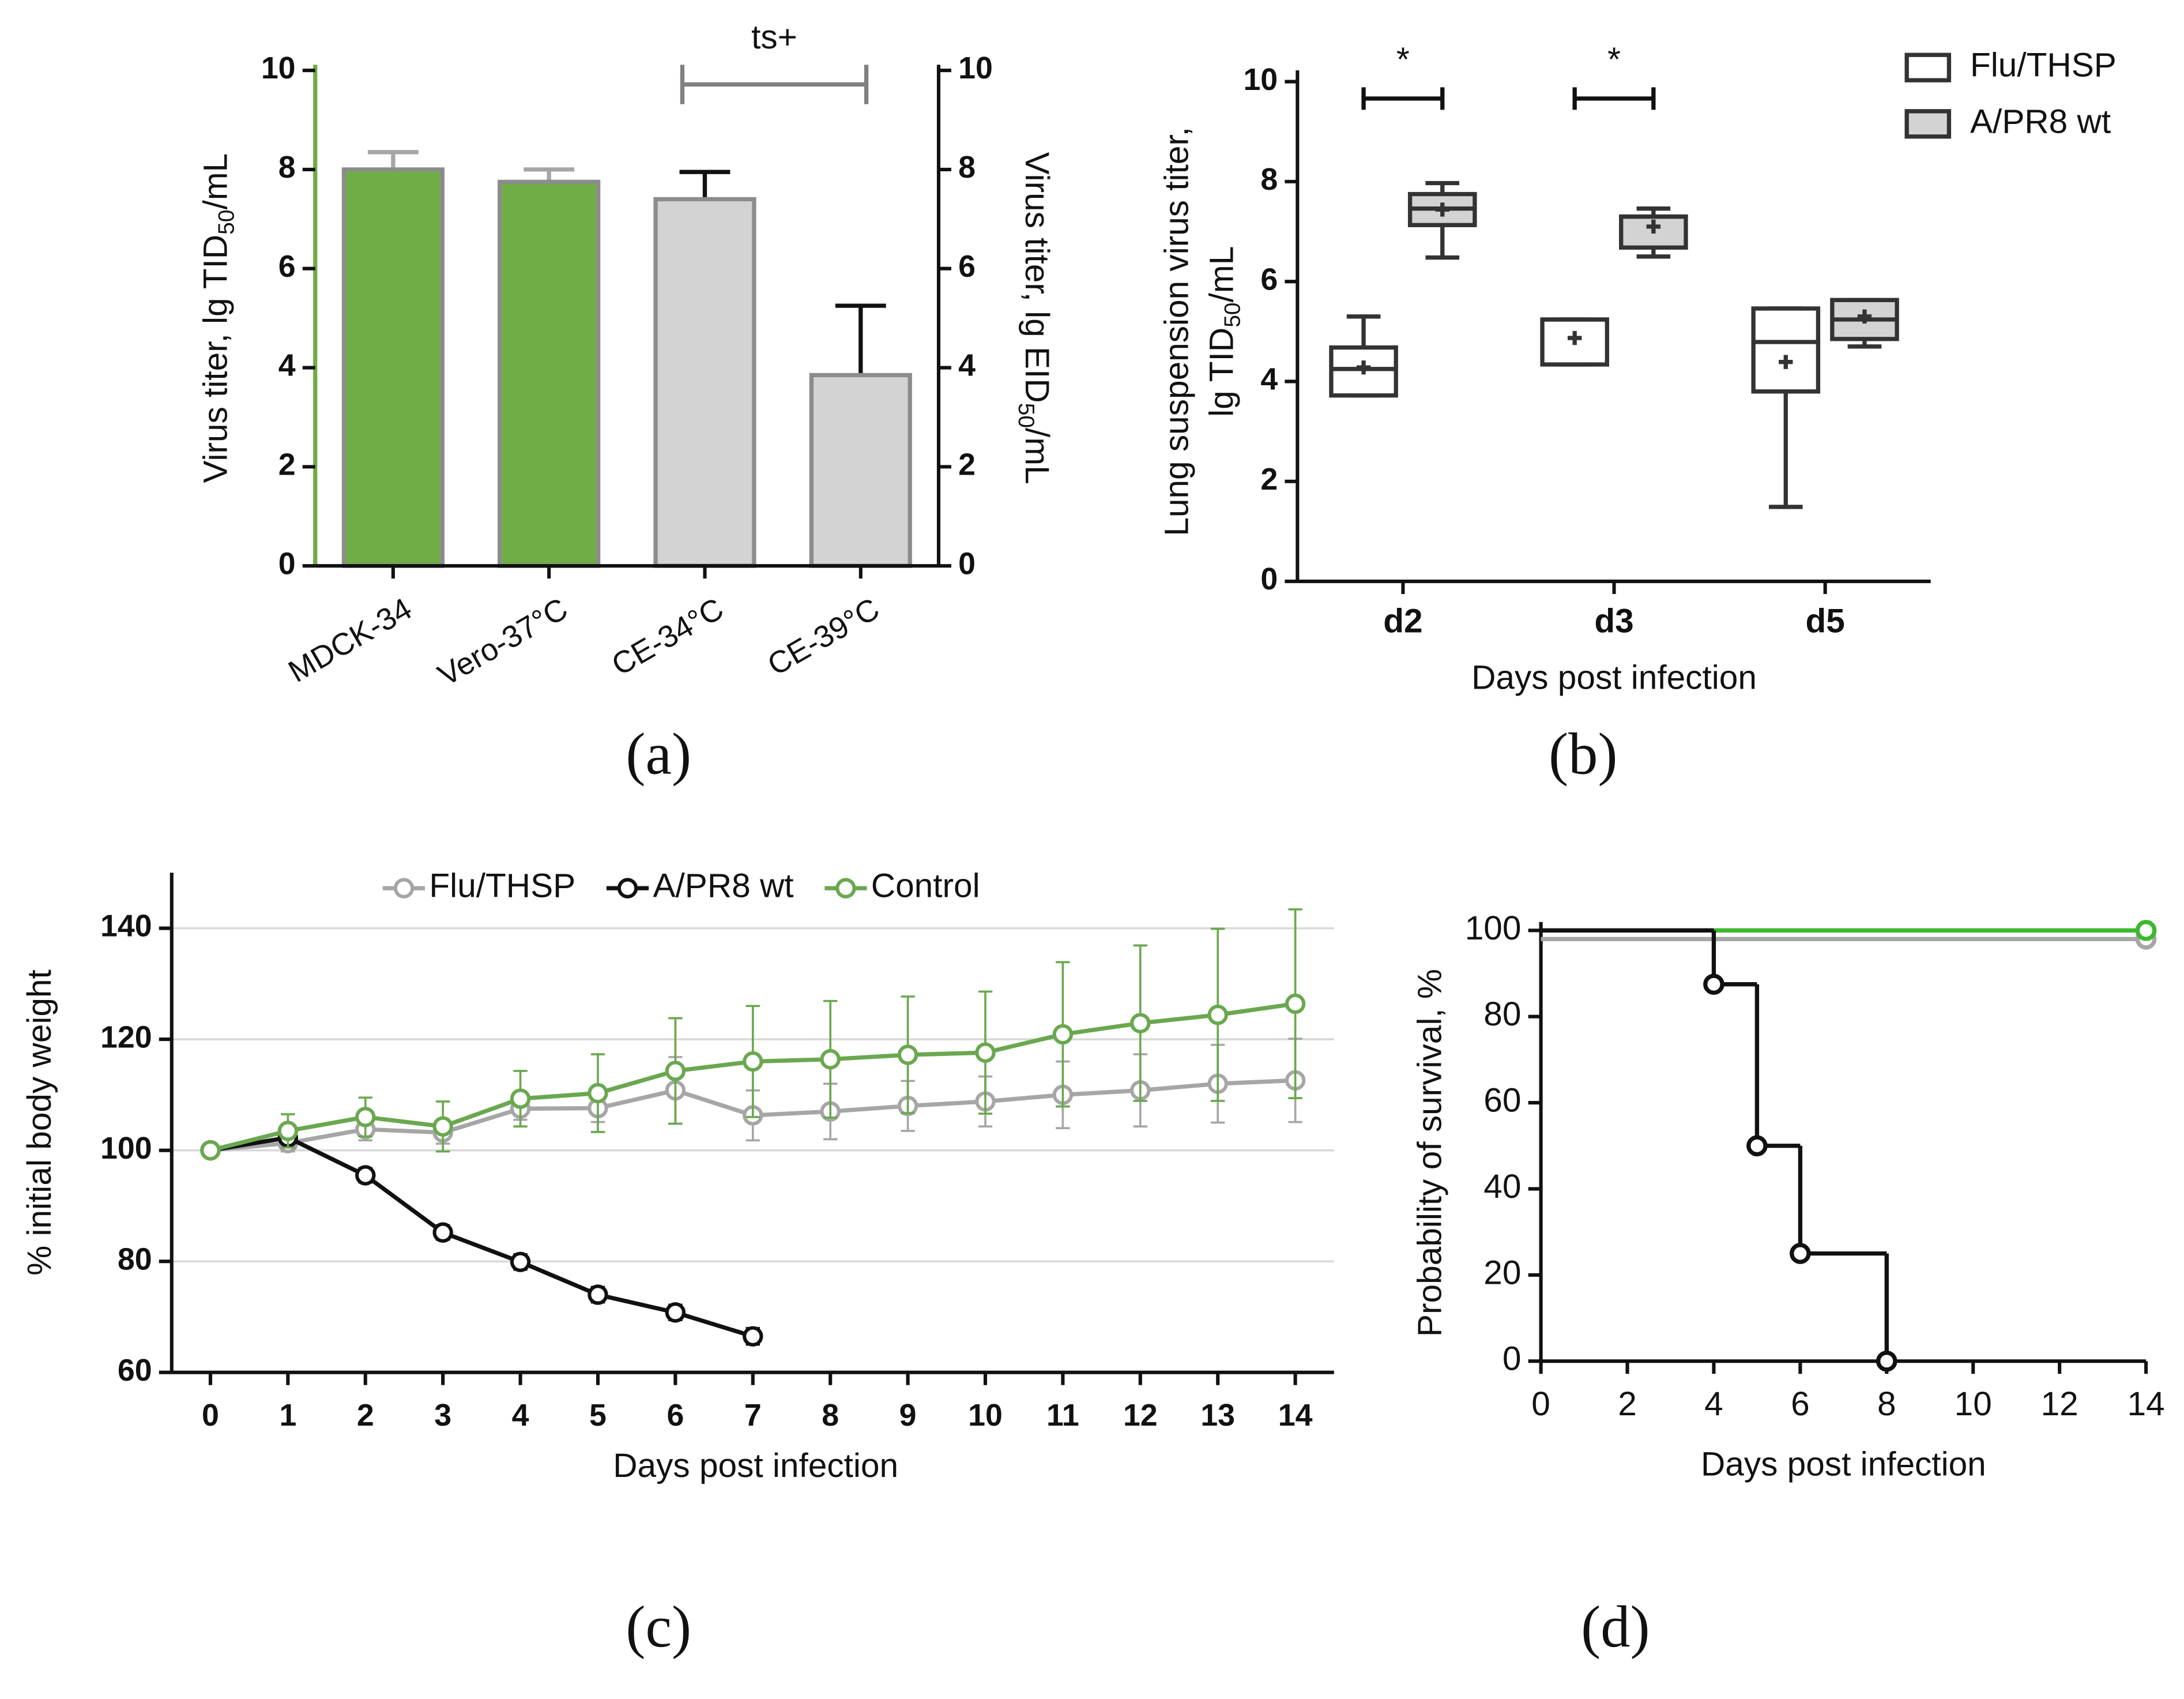  I want to click on axis-title: % initial body weight, so click(40, 1122).